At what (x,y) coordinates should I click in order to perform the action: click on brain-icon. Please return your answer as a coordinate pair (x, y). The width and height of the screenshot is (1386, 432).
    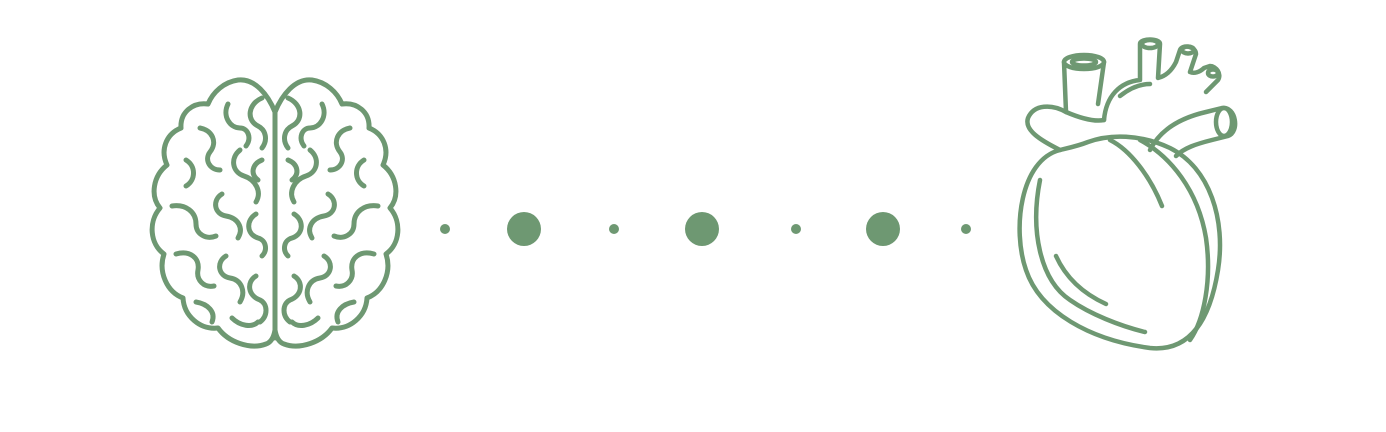
    Looking at the image, I should click on (275, 213).